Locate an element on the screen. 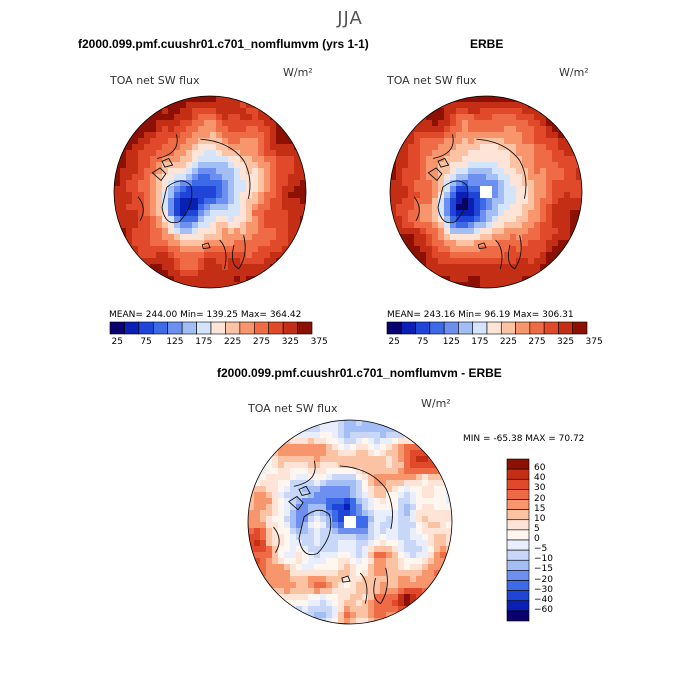 The height and width of the screenshot is (700, 700). panel2-colorbar-swatch is located at coordinates (523, 328).